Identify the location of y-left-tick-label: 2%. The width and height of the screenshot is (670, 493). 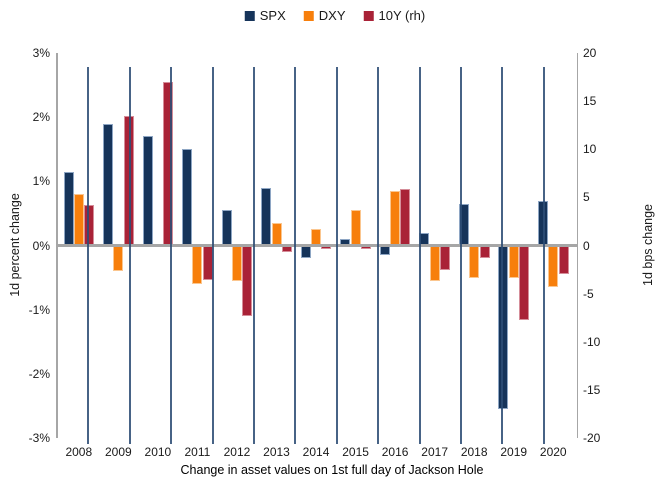
(41, 117).